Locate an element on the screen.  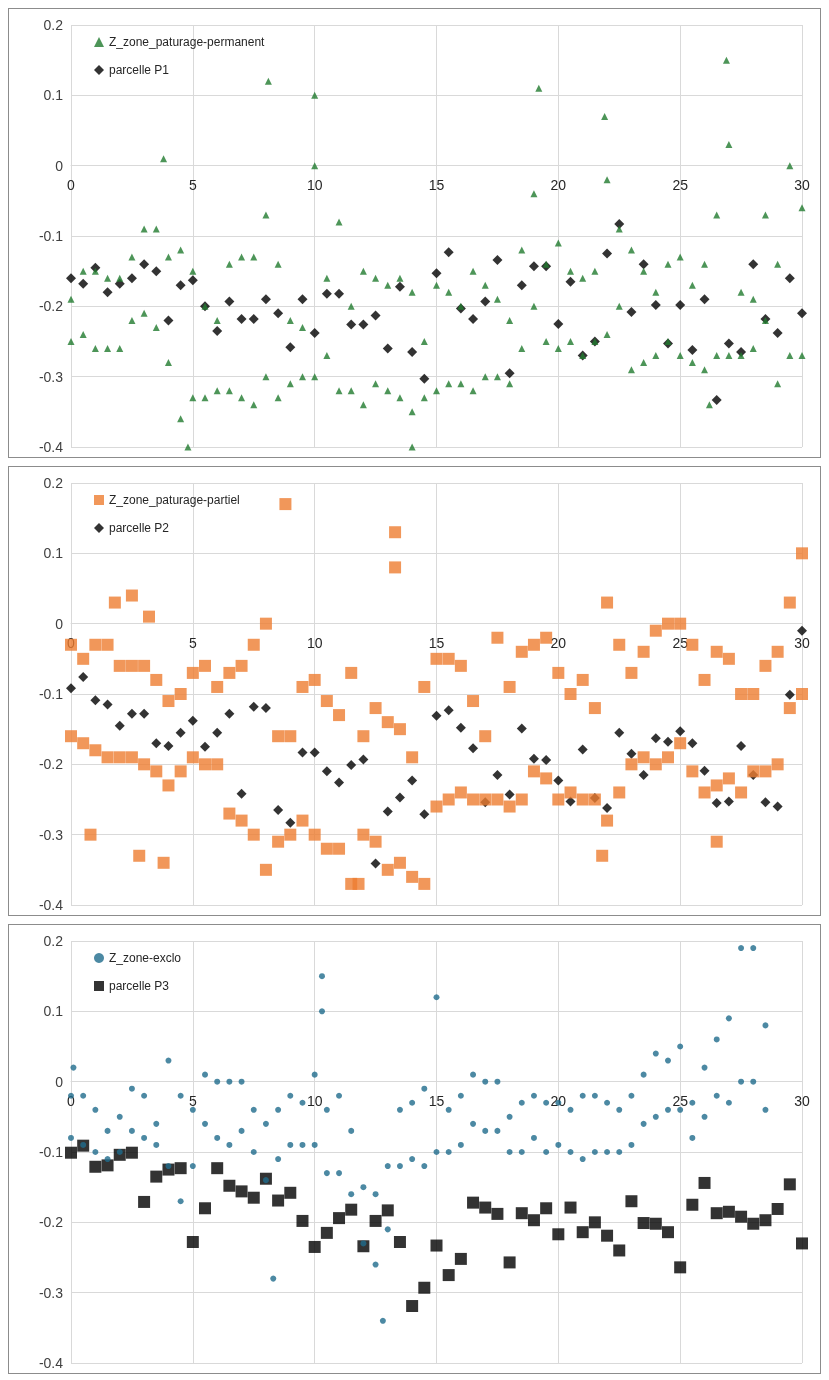
legend-label: Z_zone_paturage-partiel is located at coordinates (174, 500).